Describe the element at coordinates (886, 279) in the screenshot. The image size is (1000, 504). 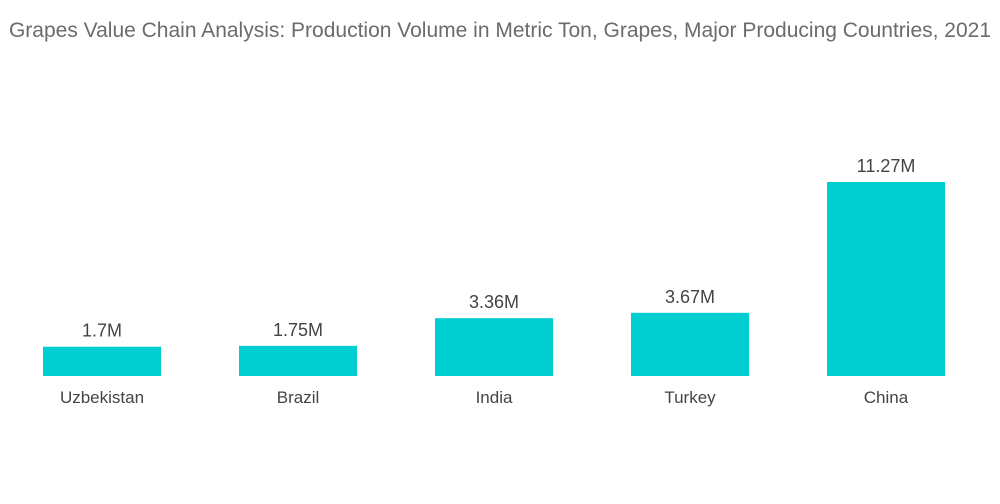
I see `bar-china` at that location.